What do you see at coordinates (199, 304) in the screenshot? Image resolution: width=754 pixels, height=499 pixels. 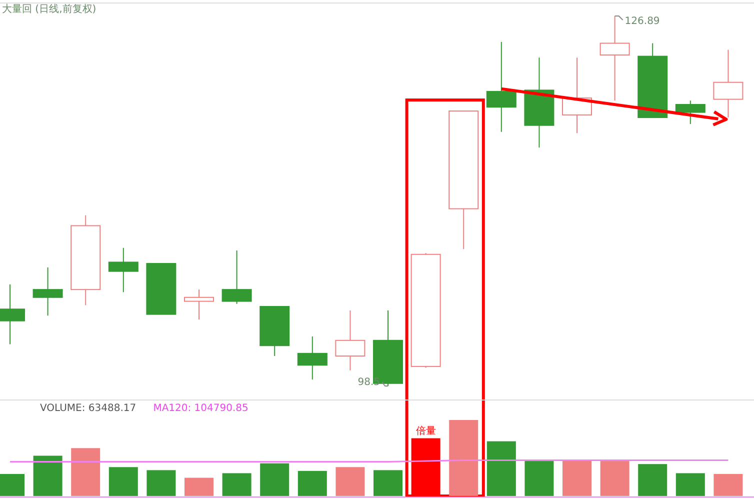 I see `candlestick` at bounding box center [199, 304].